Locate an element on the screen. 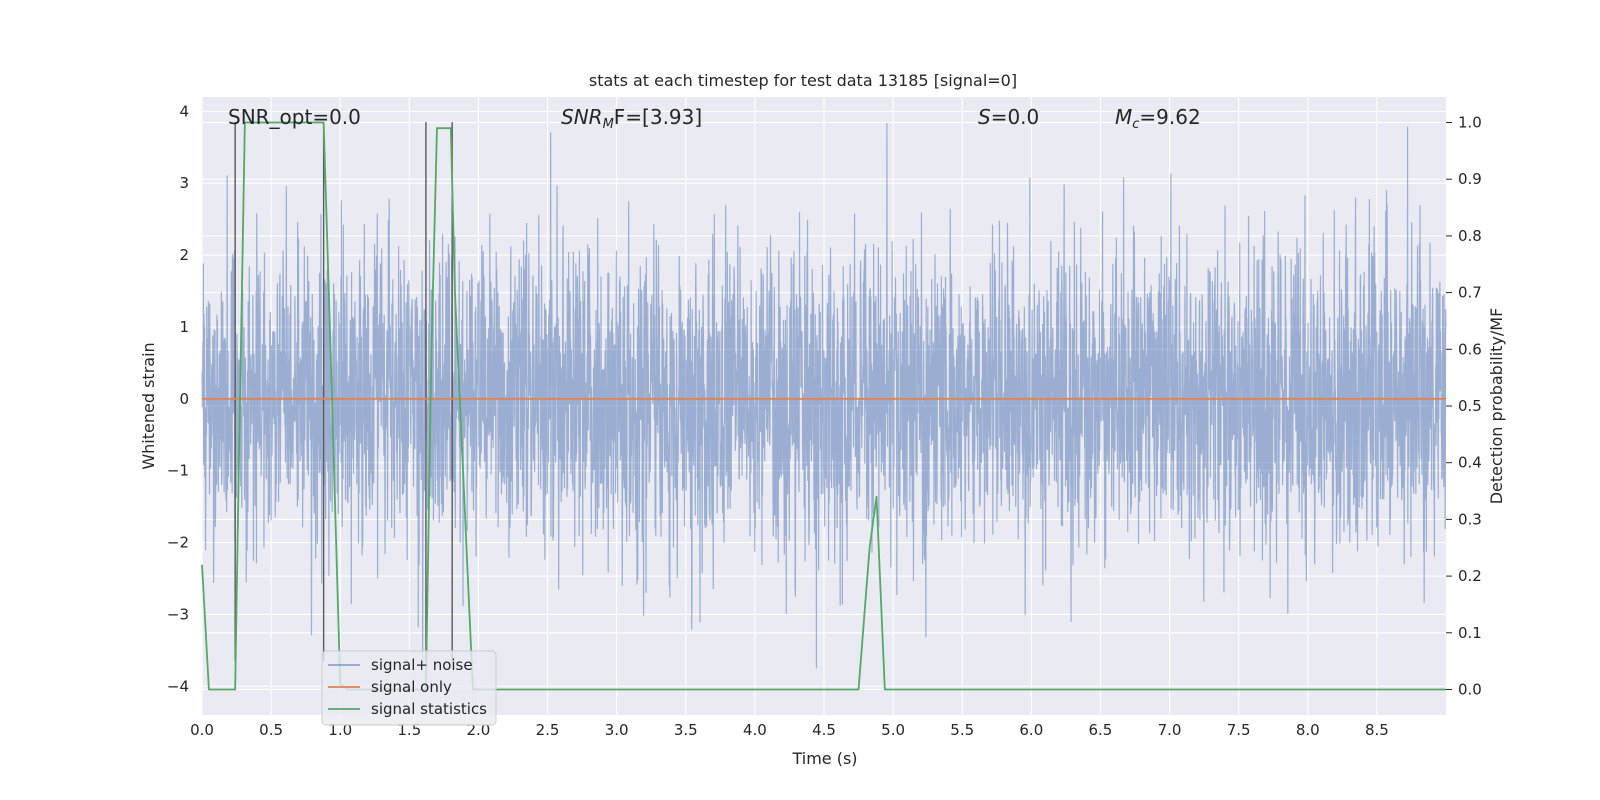 The width and height of the screenshot is (1600, 800). x-tick-label: 2.5 is located at coordinates (548, 730).